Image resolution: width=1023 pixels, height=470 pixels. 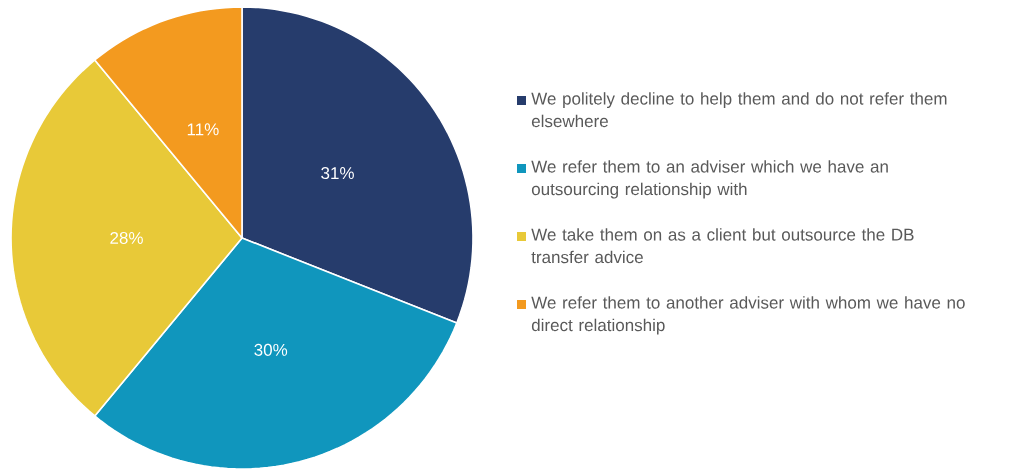 What do you see at coordinates (748, 315) in the screenshot?
I see `legend-label: We refer them to another adviser with whom we have no direct relationship` at bounding box center [748, 315].